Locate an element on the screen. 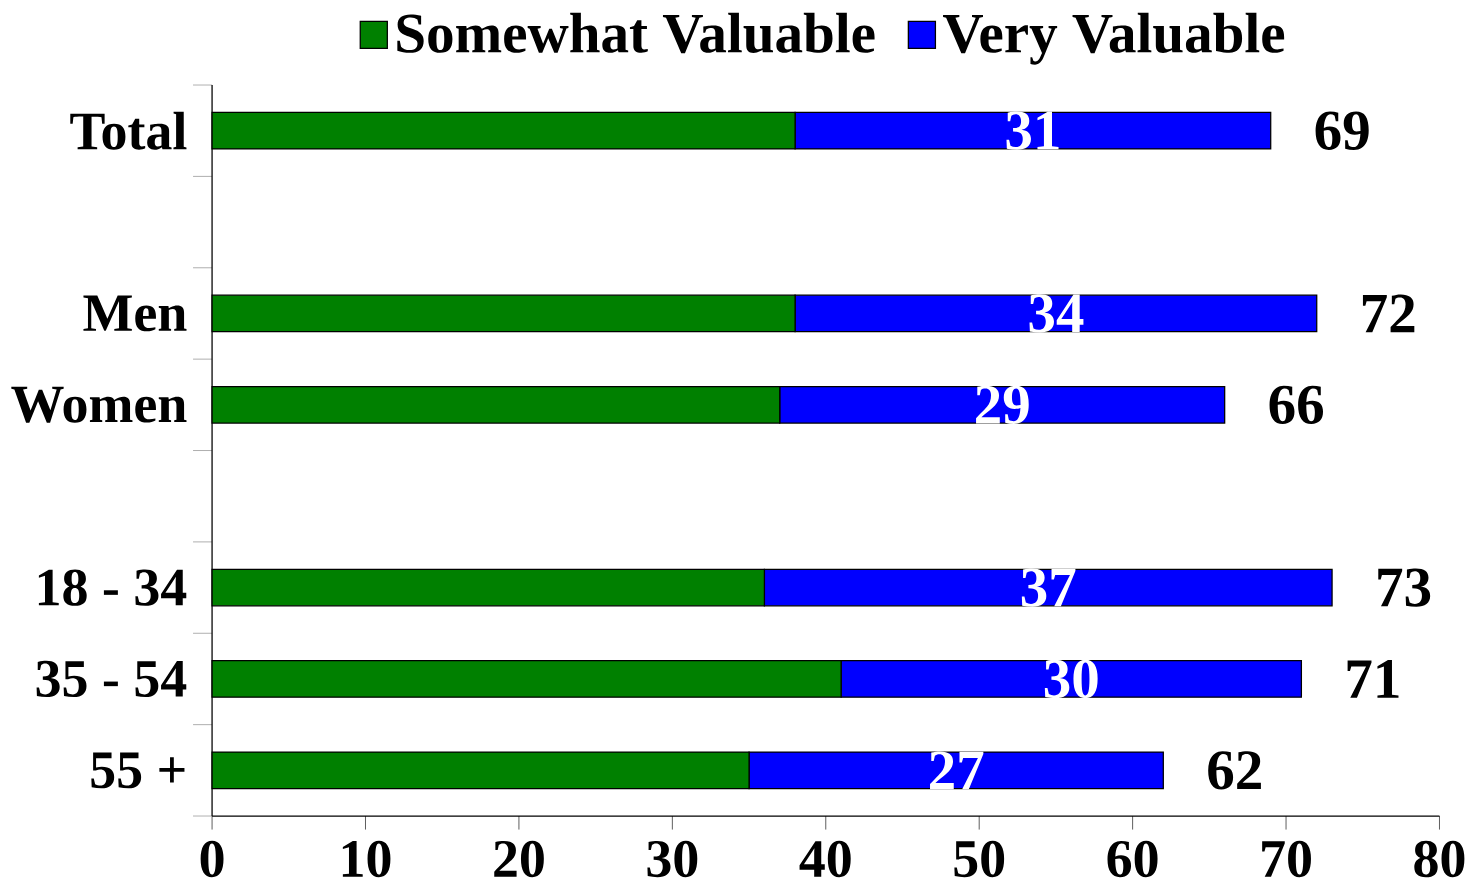 The height and width of the screenshot is (888, 1477). y-tick-label: Women is located at coordinates (99, 405).